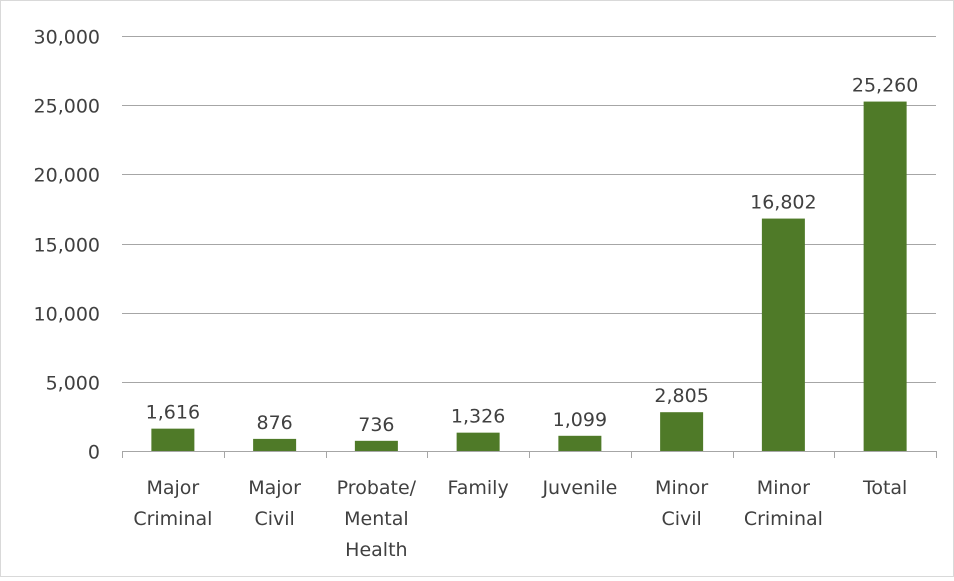 The height and width of the screenshot is (581, 954). I want to click on y-tick-label: 10,000, so click(67, 315).